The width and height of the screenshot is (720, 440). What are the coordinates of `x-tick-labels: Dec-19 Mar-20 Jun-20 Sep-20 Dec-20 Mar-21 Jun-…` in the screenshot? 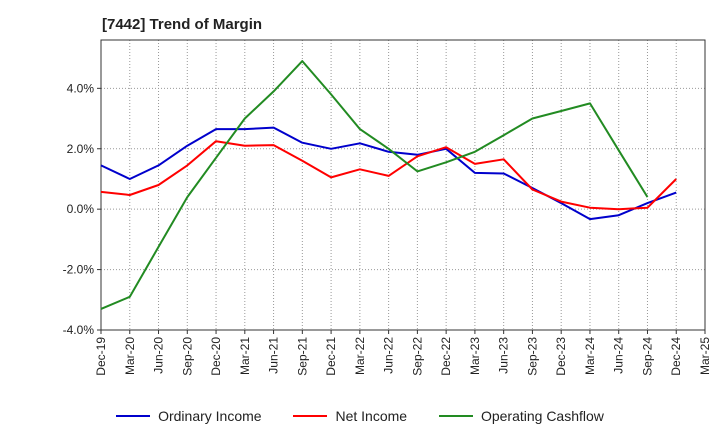 It's located at (403, 356).